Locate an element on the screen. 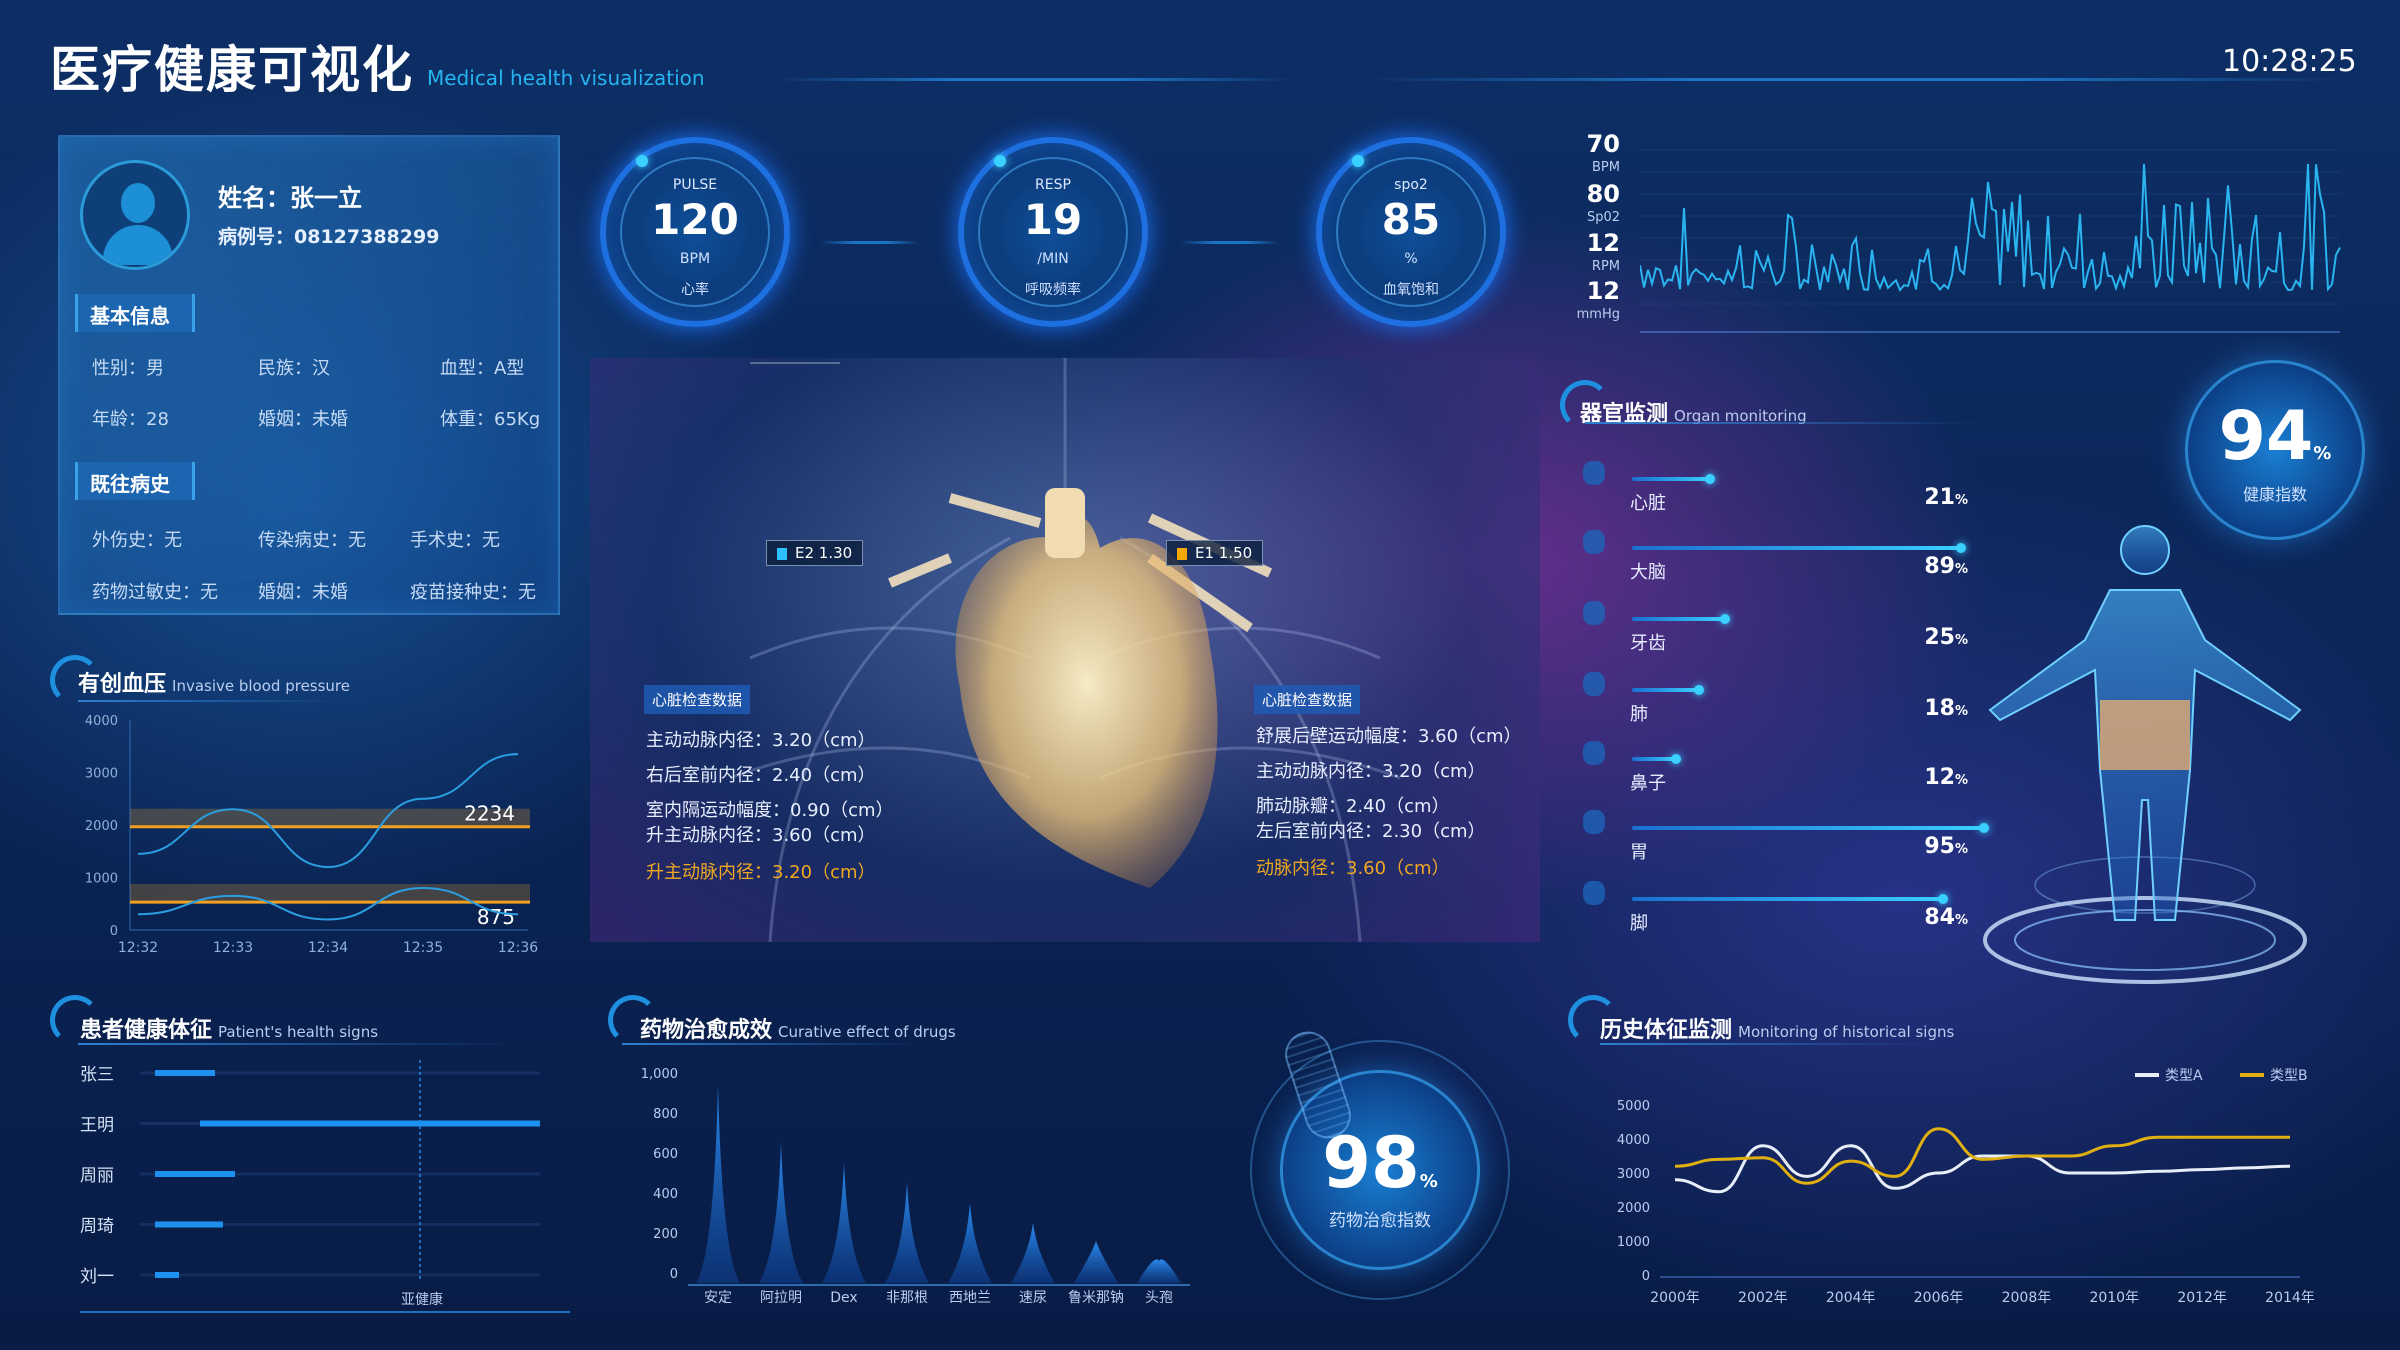 This screenshot has width=2400, height=1350. organ-percent: 84% is located at coordinates (1928, 917).